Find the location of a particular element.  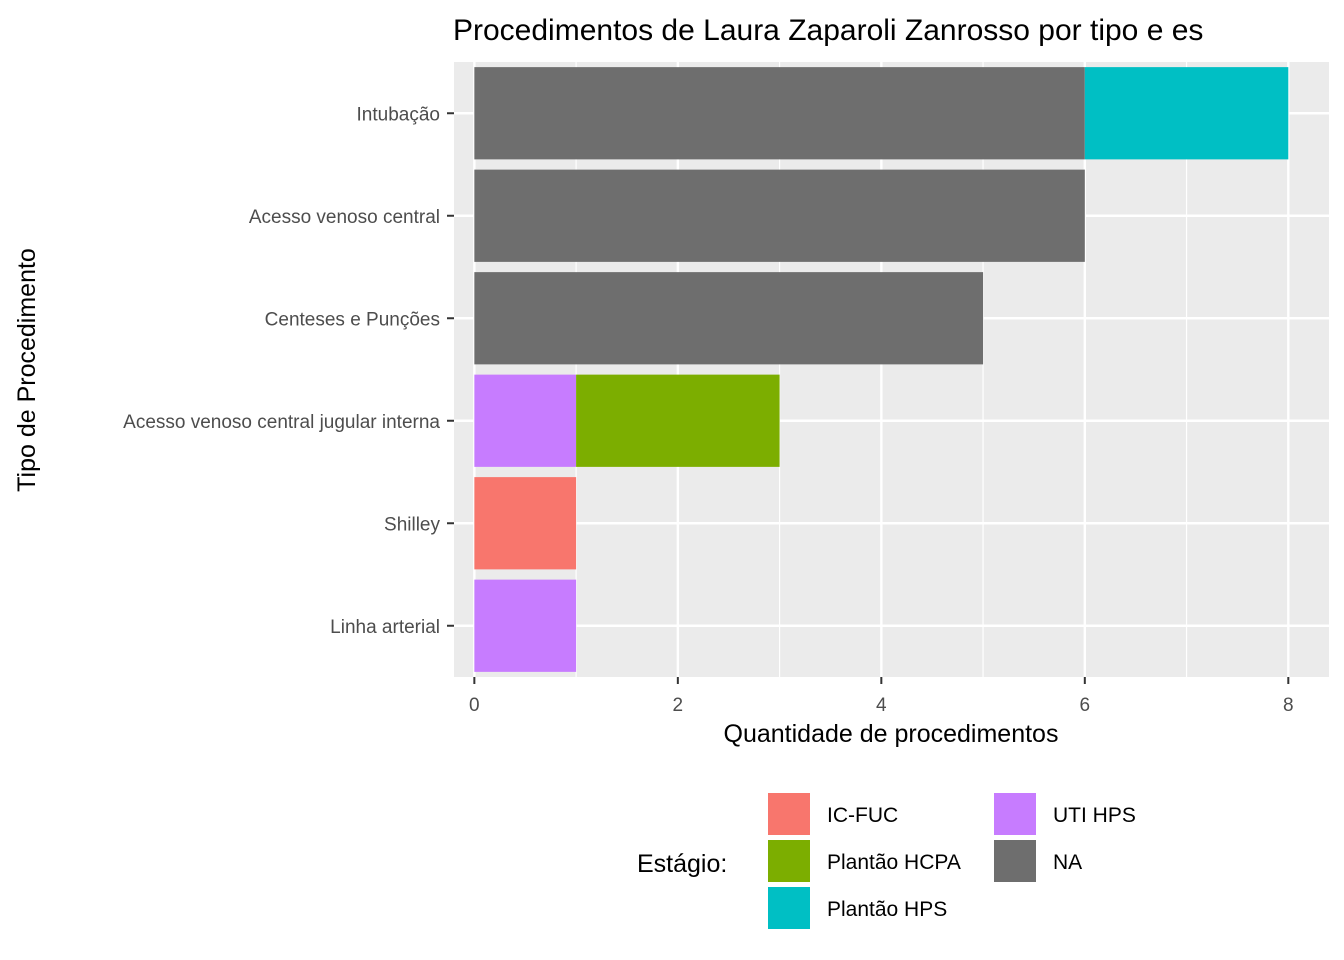

x-tick-label: 4 is located at coordinates (881, 705).